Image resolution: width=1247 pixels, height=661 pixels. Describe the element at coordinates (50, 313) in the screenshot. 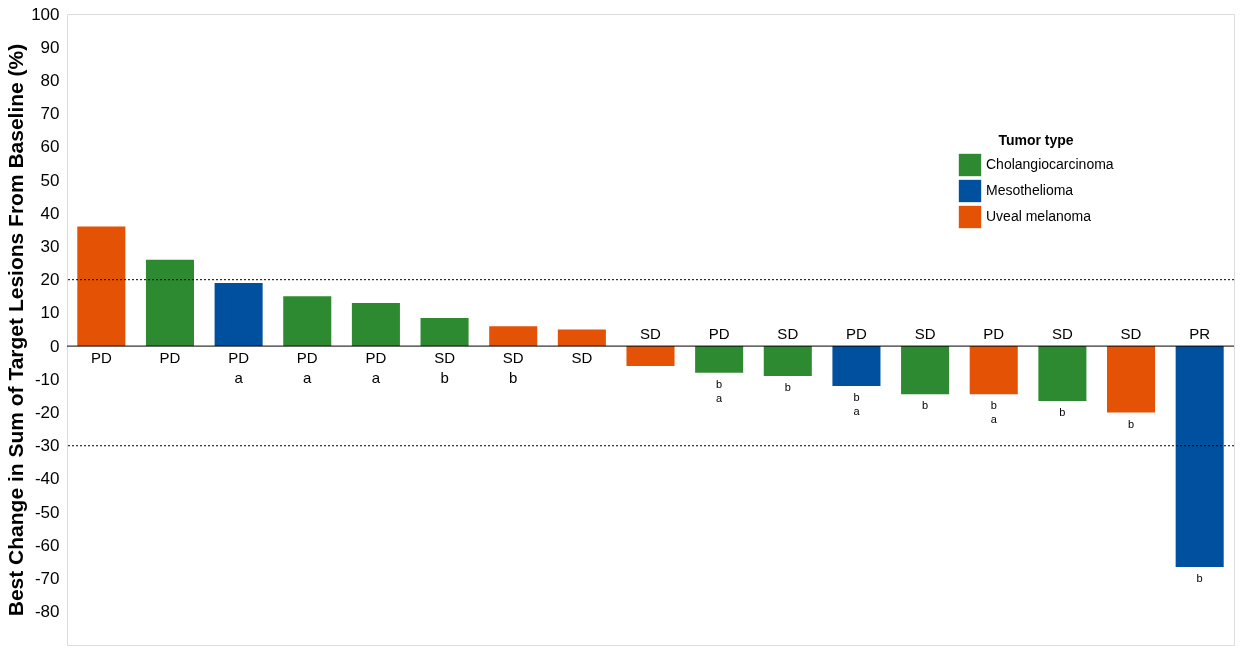

I see `y-tick-label: 10` at that location.